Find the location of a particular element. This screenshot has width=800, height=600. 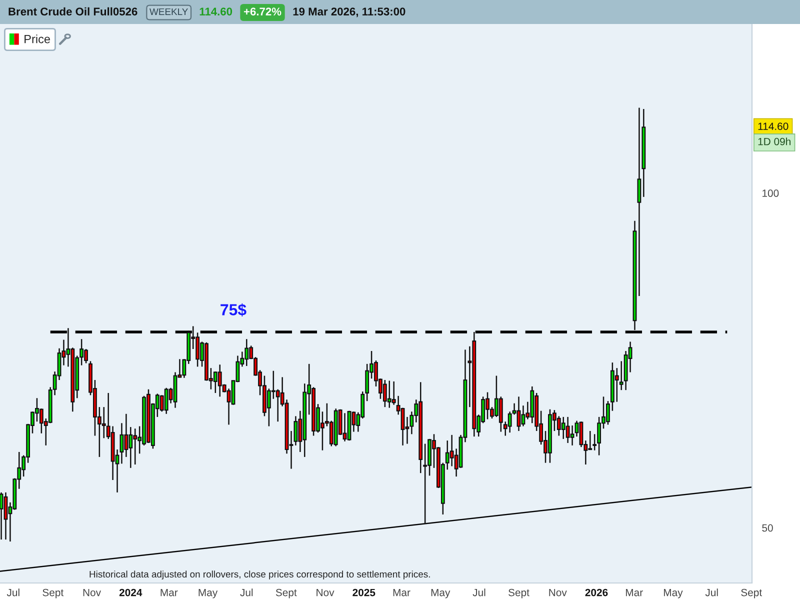

x-tick-label: 2024 is located at coordinates (130, 592).